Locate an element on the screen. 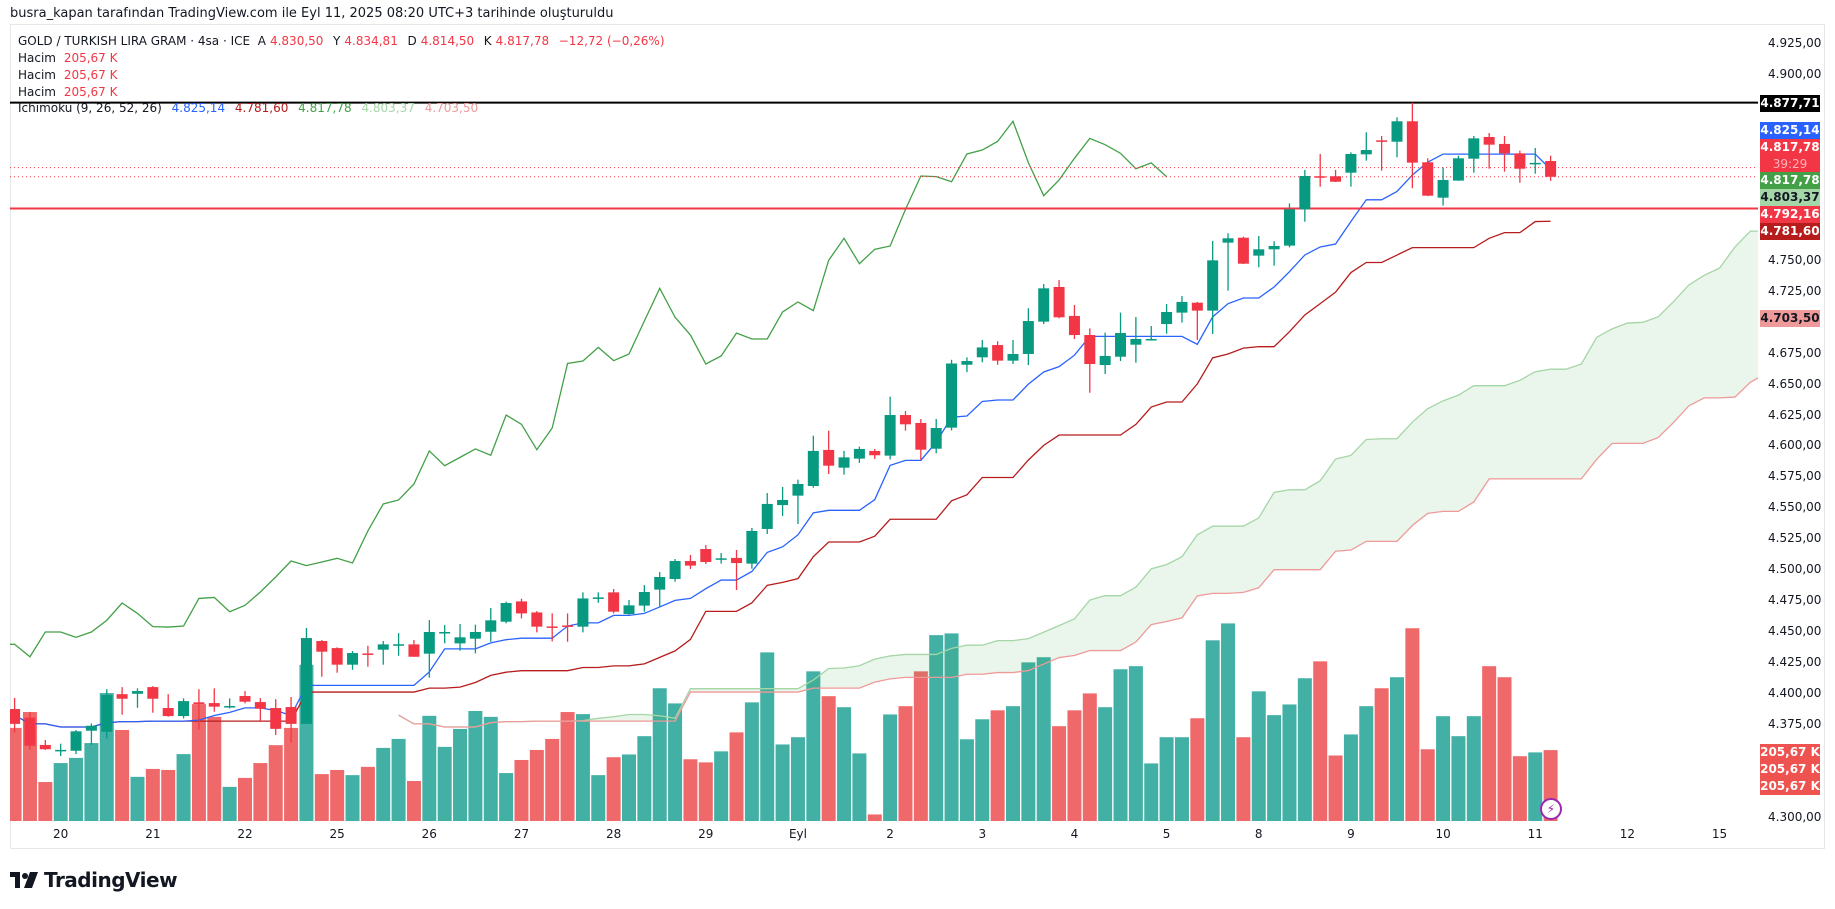 The image size is (1835, 909). lead-b-value: 4.703,50 is located at coordinates (451, 108).